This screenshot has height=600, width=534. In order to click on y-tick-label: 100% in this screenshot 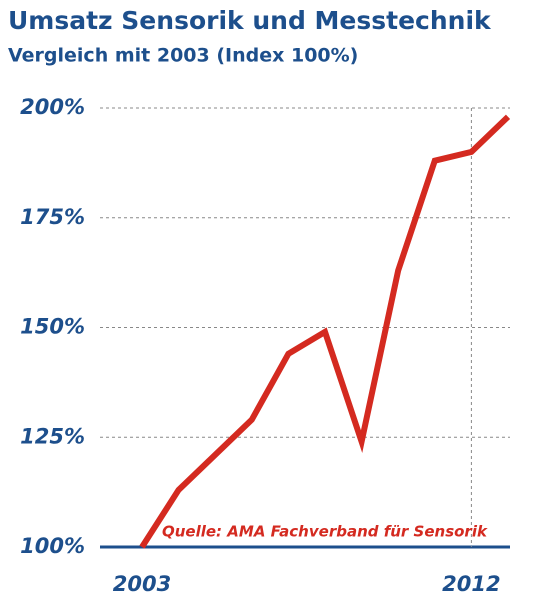, I will do `click(52, 546)`.